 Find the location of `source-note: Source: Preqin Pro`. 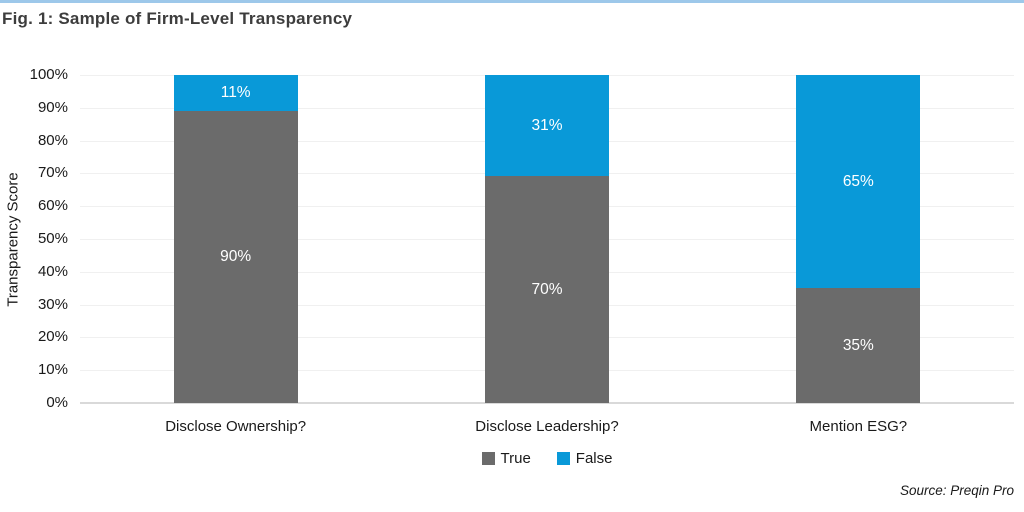

source-note: Source: Preqin Pro is located at coordinates (956, 490).